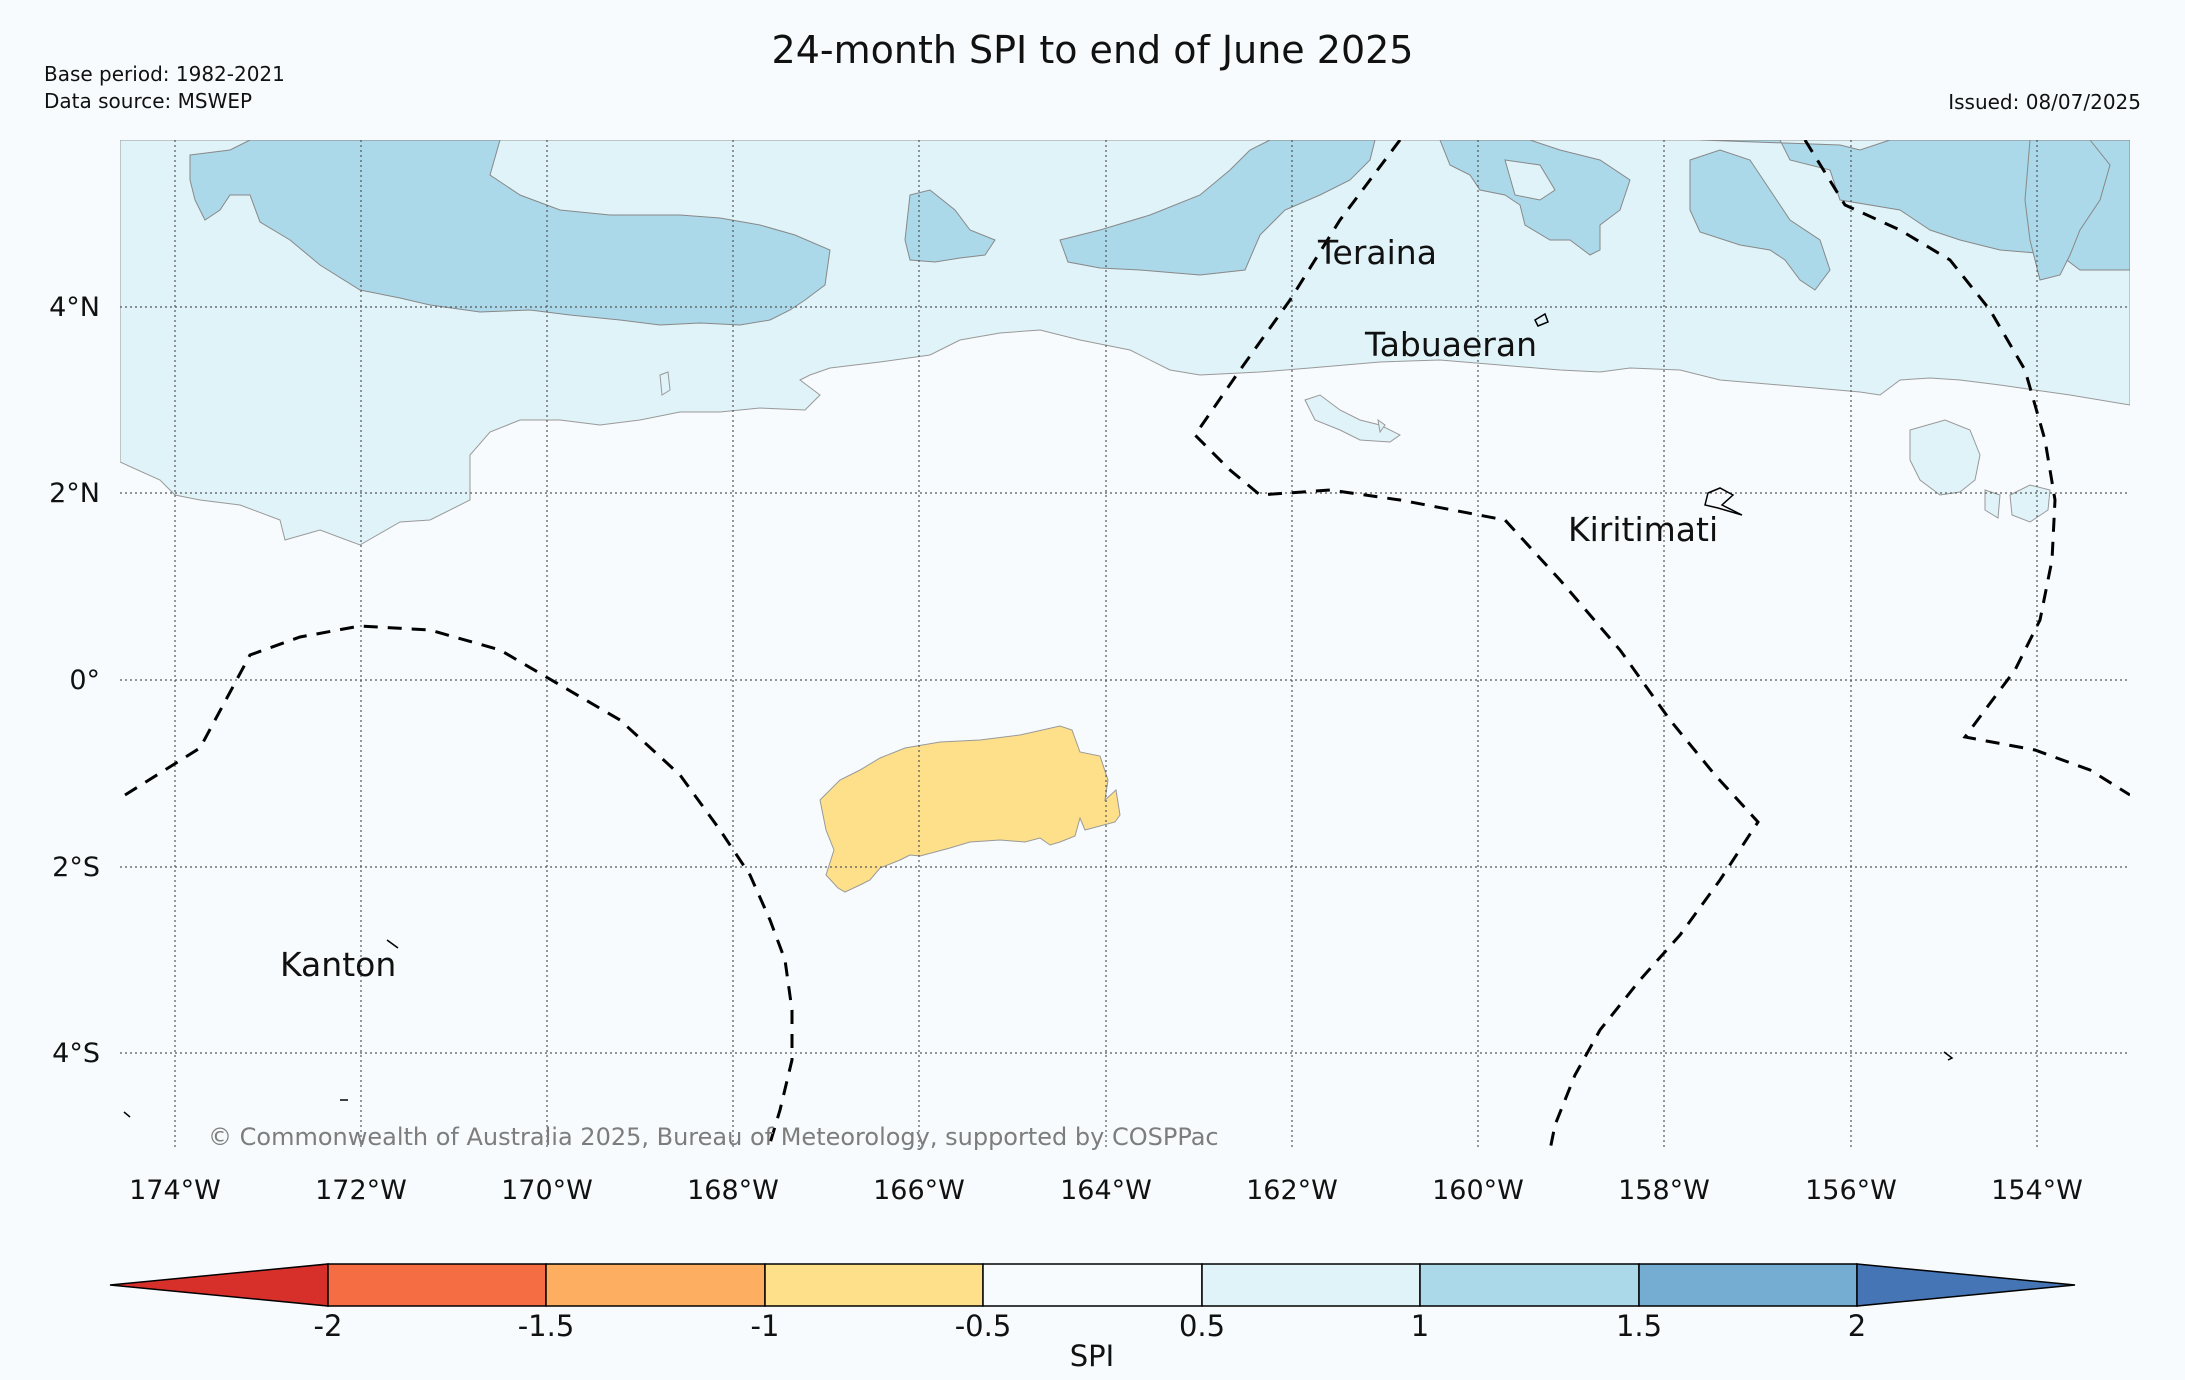  I want to click on base-period: Base period: 1982-2021, so click(164, 74).